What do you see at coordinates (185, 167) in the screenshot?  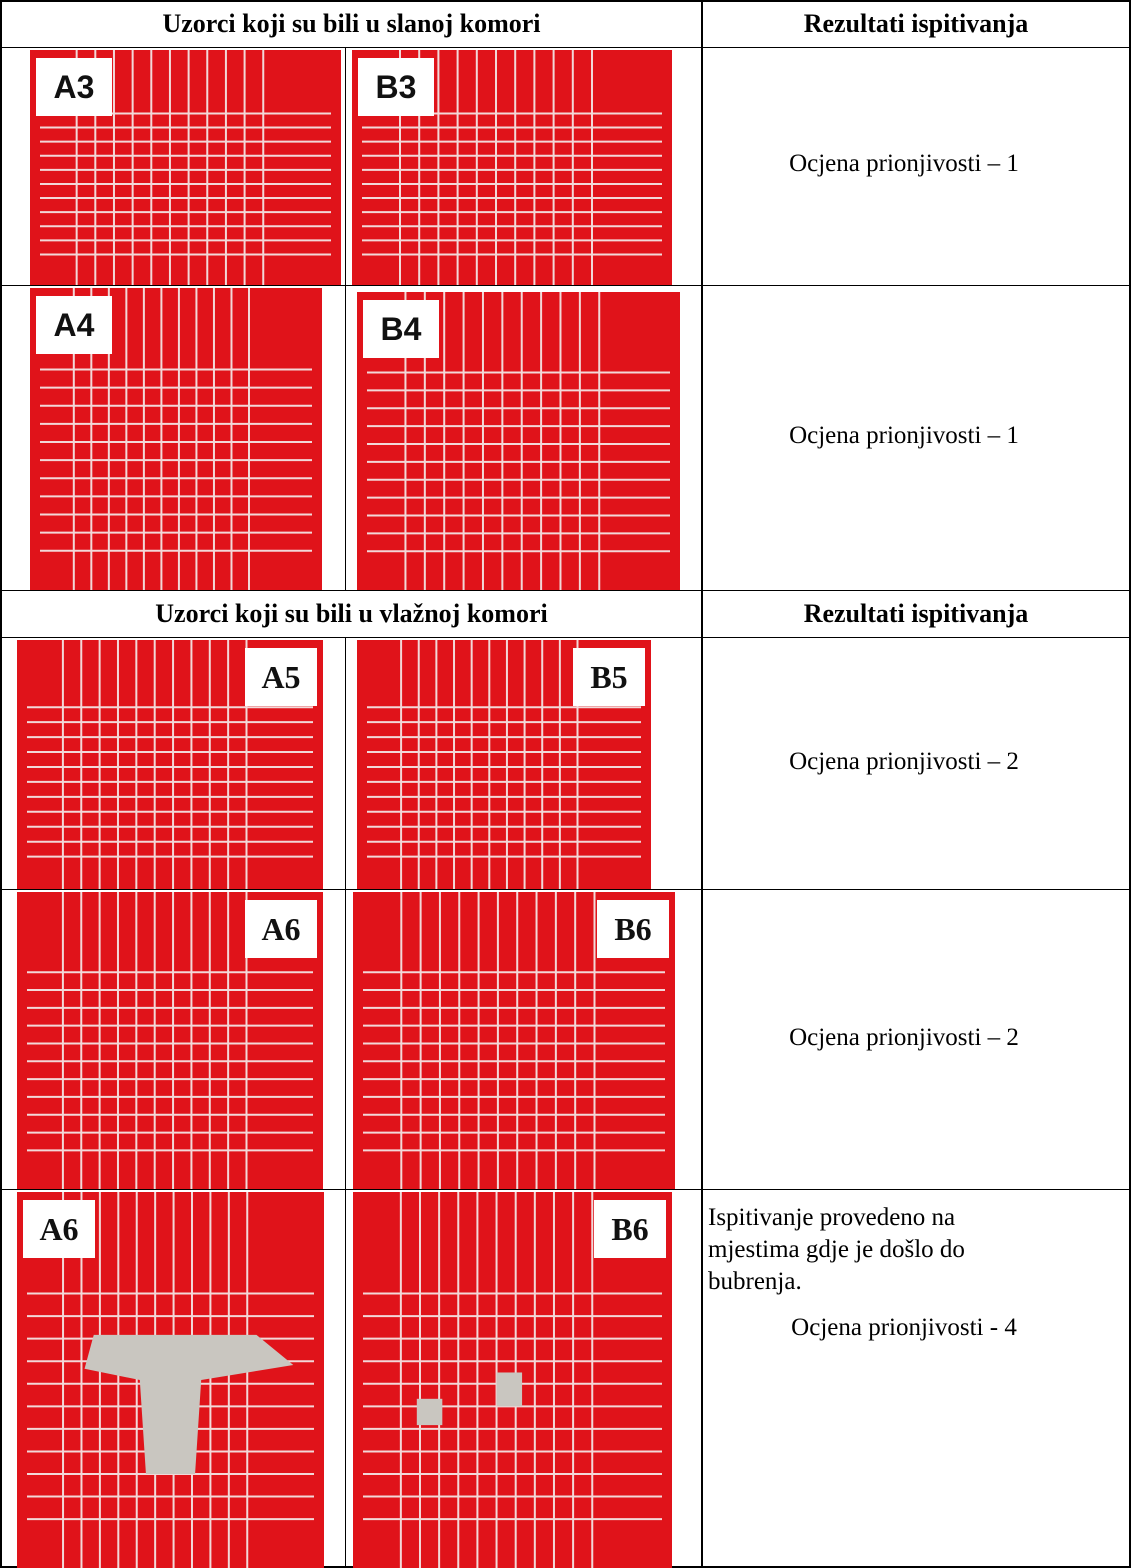 I see `sample-photo: A3` at bounding box center [185, 167].